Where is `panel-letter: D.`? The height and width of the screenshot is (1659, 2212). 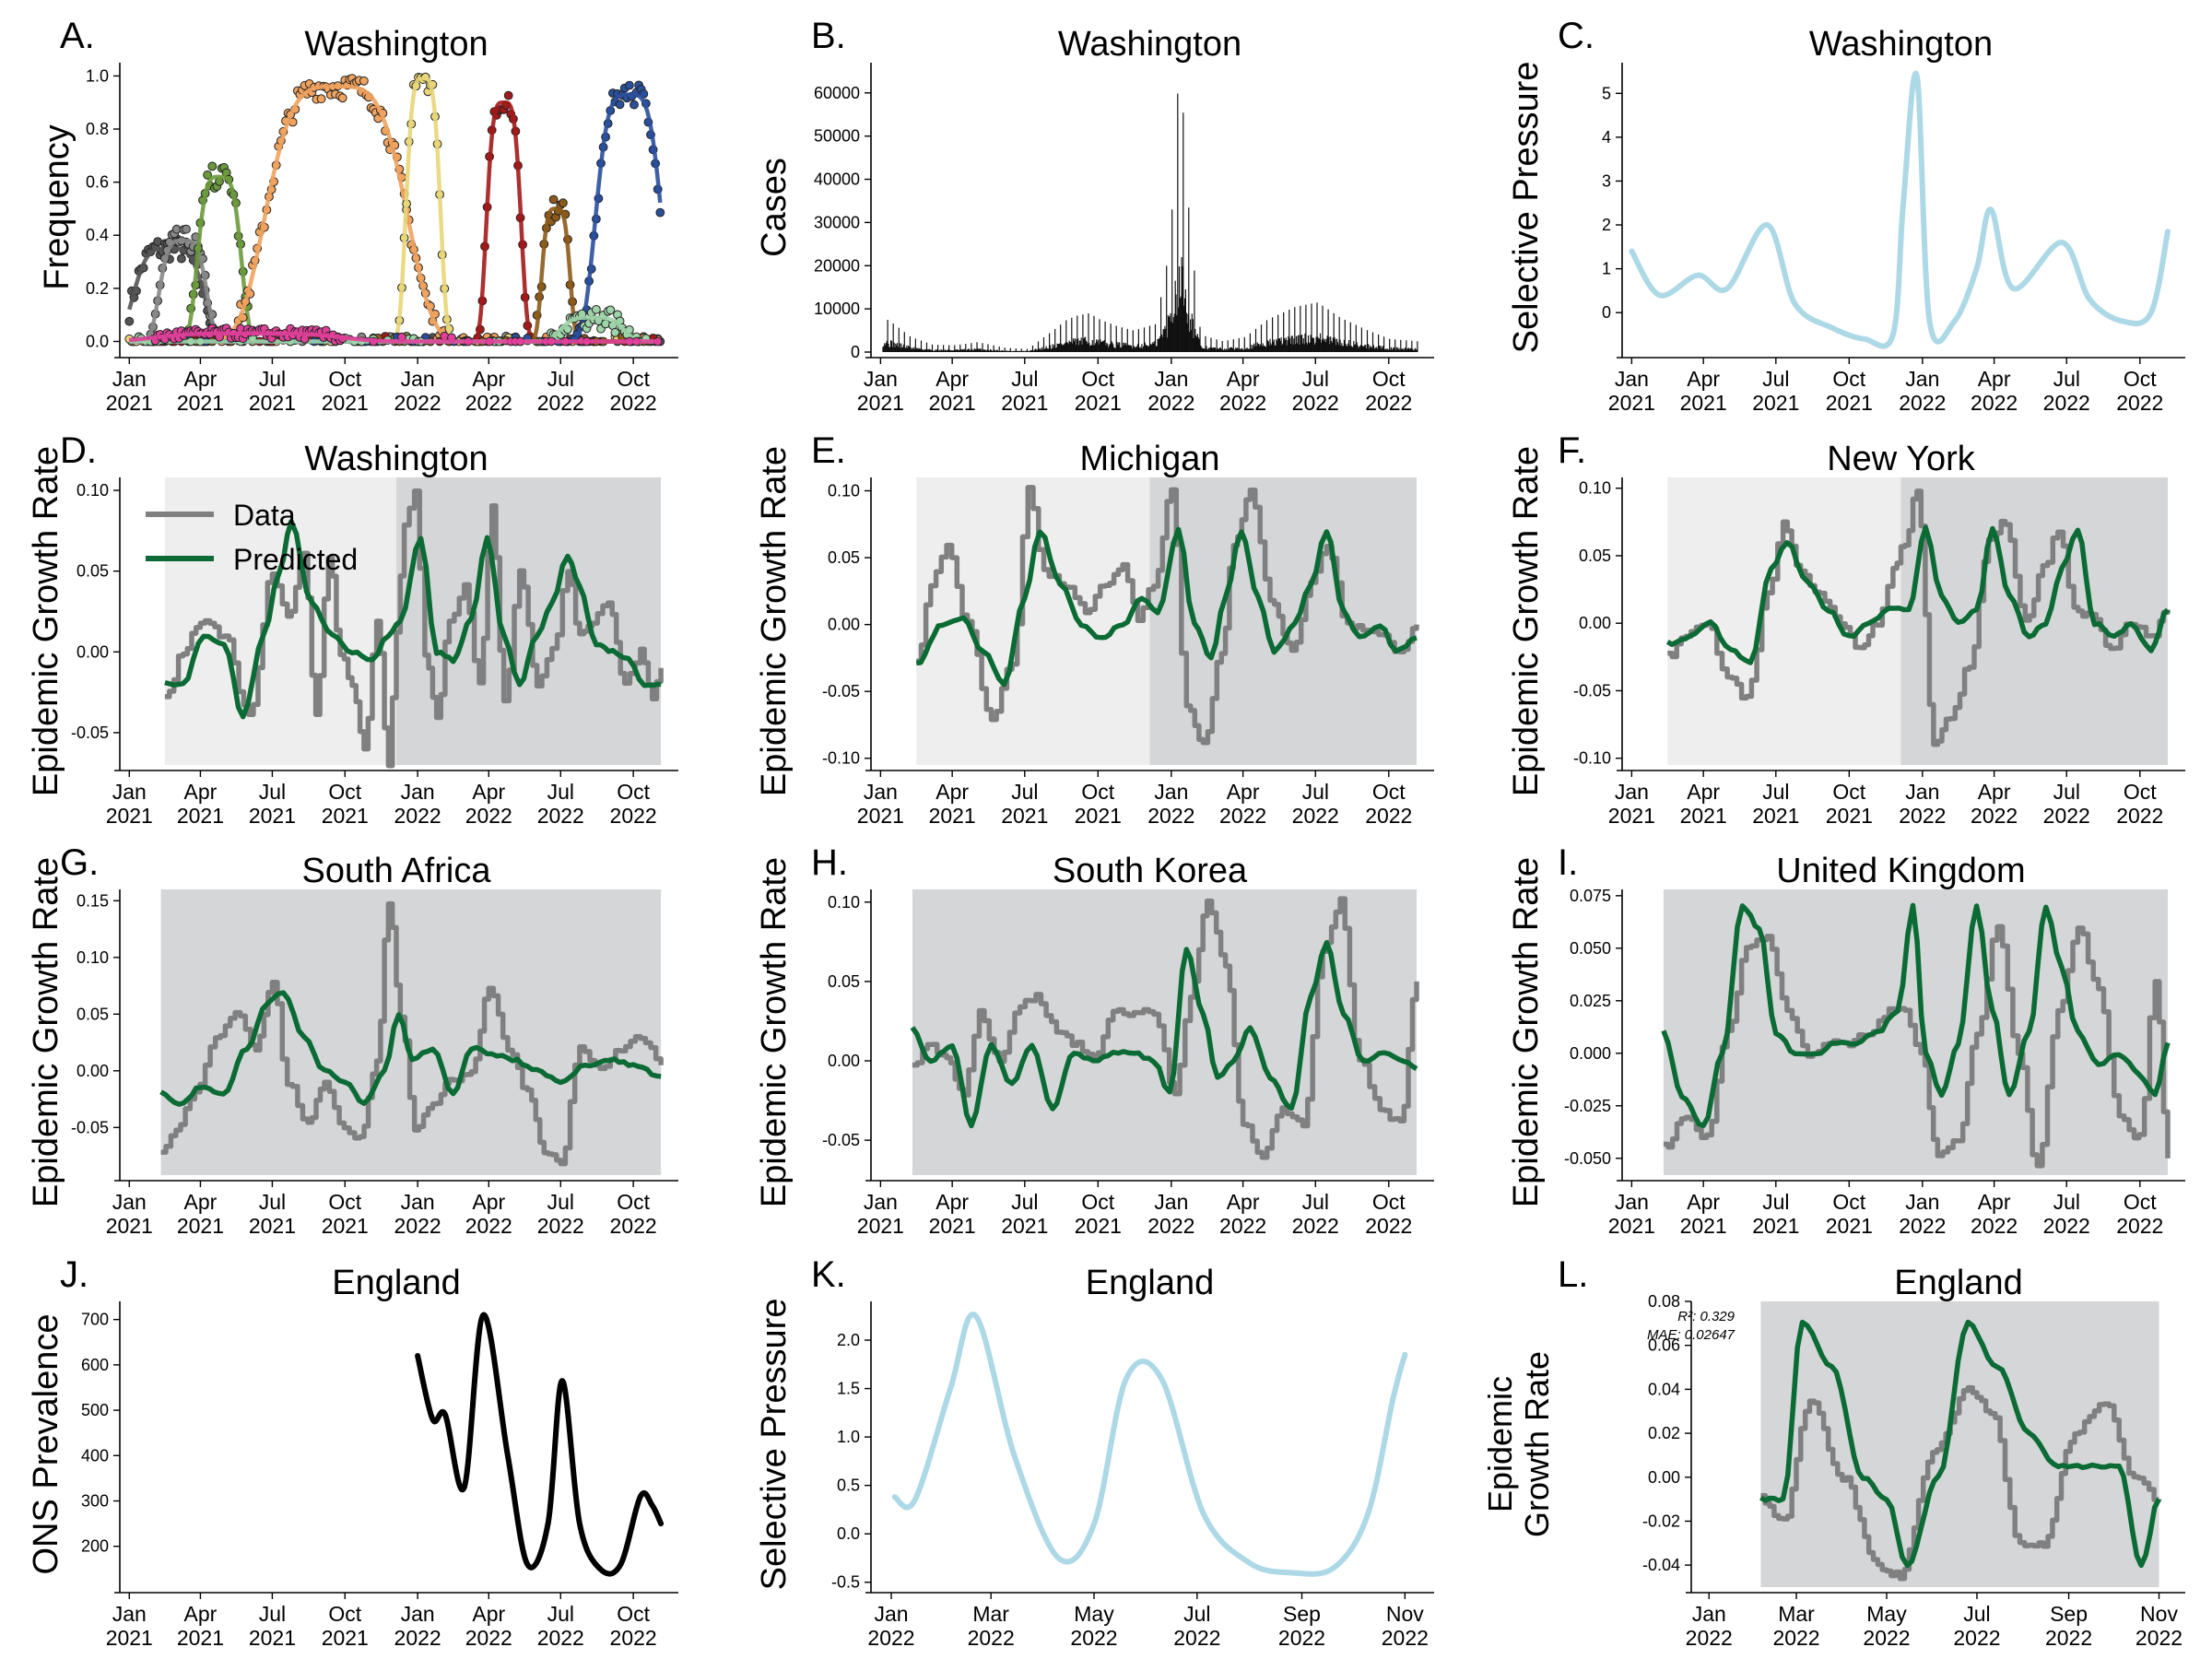
panel-letter: D. is located at coordinates (78, 450).